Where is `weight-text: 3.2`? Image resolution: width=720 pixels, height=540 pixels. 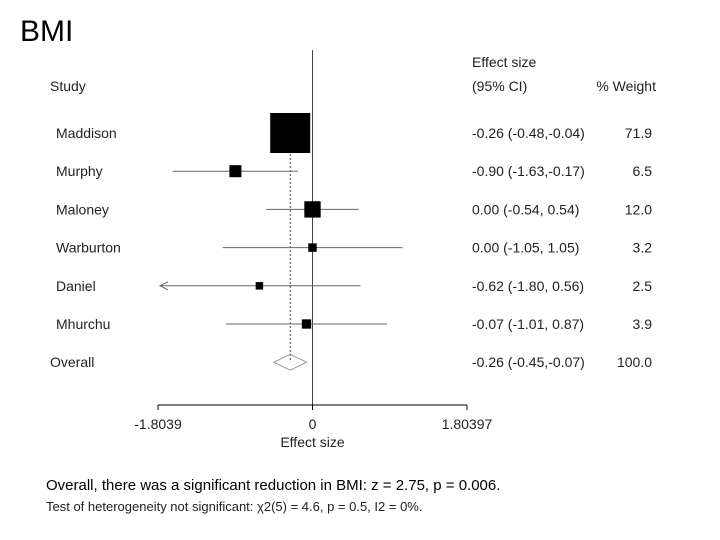 weight-text: 3.2 is located at coordinates (643, 248).